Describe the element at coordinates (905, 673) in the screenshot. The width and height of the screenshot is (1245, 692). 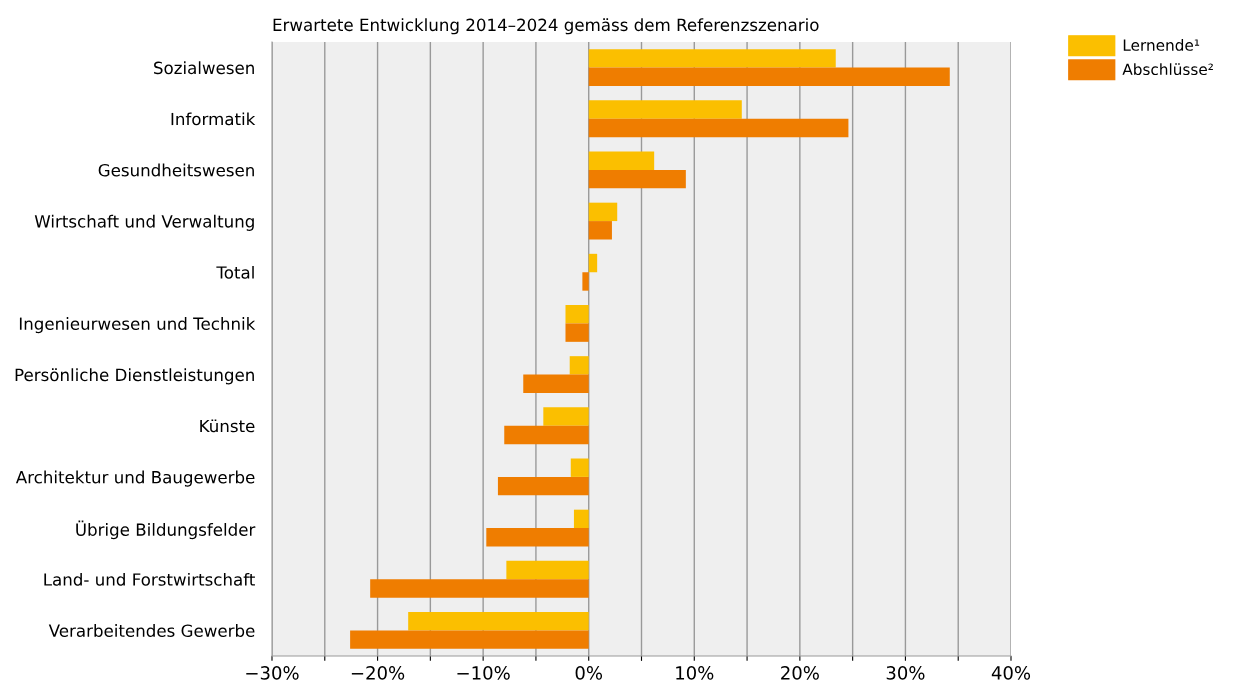
I see `x-tick-label: 30%` at that location.